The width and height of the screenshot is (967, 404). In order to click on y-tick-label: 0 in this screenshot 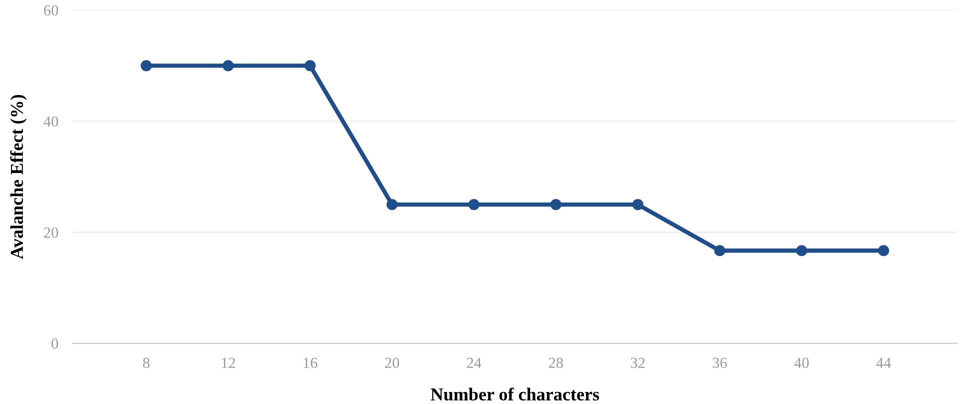, I will do `click(55, 343)`.